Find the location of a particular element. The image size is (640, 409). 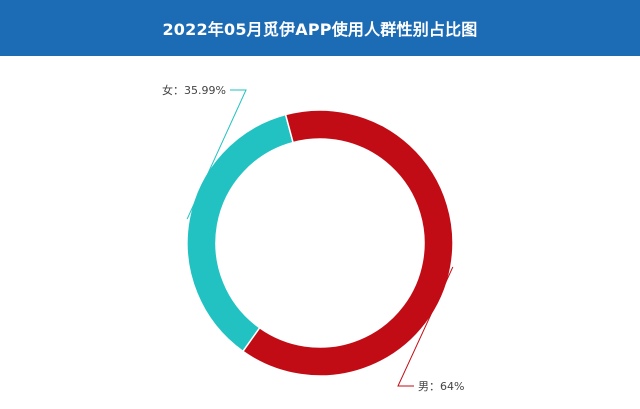

leader-line-female is located at coordinates (216, 154).